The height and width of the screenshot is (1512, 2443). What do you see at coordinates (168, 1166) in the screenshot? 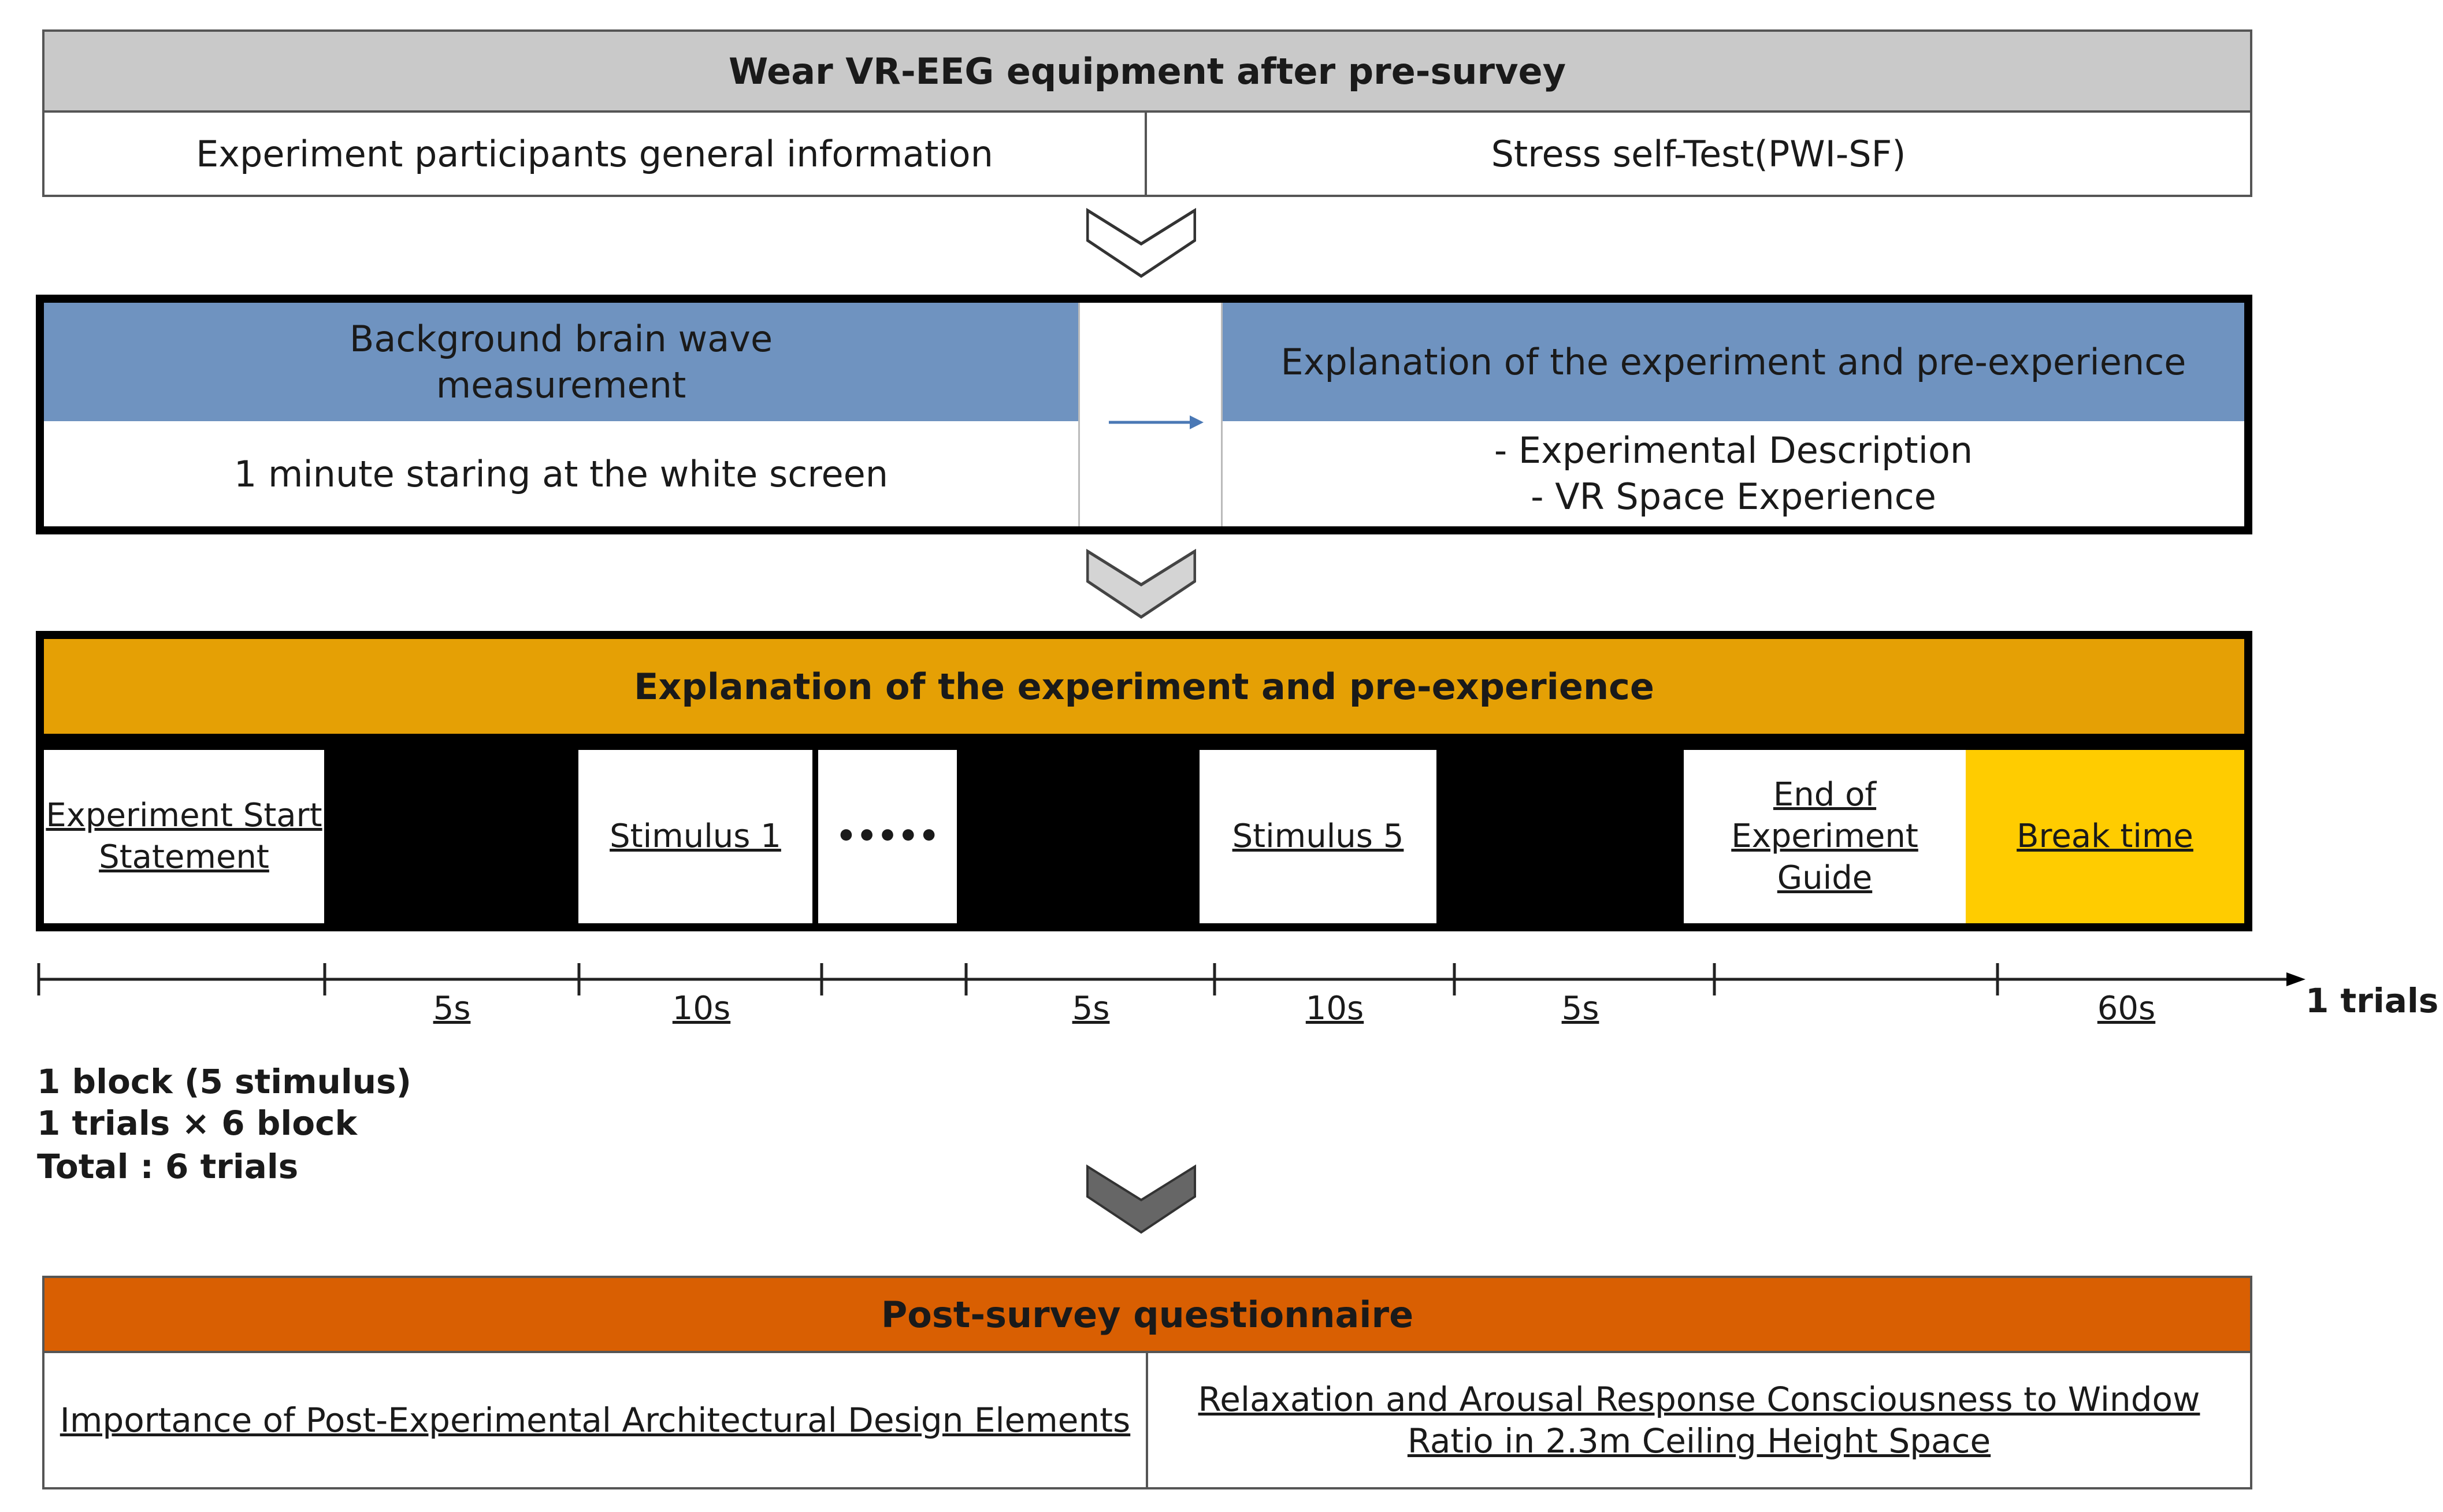
I see `block-note: Total : 6 trials` at bounding box center [168, 1166].